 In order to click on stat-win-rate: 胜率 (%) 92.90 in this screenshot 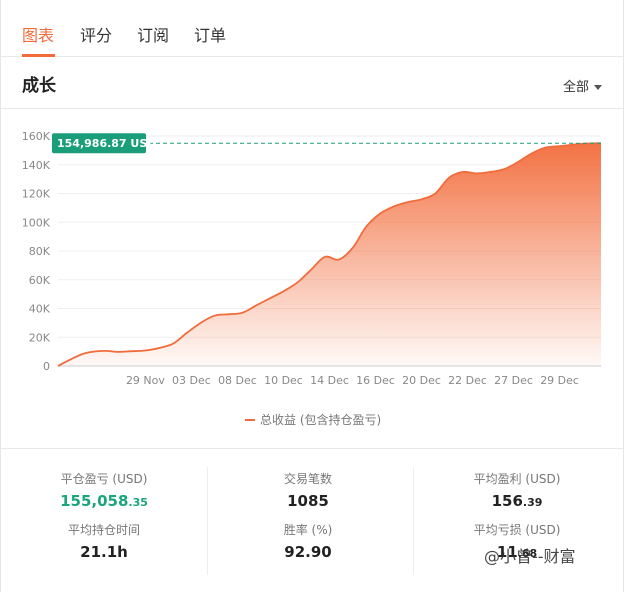, I will do `click(308, 541)`.